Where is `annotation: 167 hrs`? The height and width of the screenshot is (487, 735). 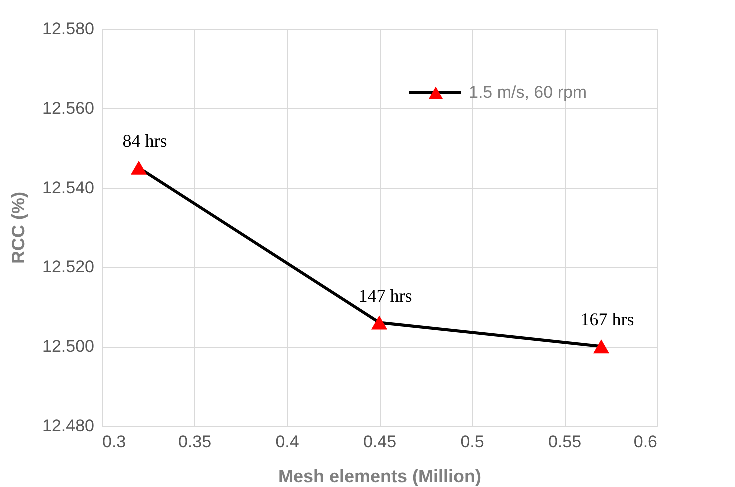
annotation: 167 hrs is located at coordinates (607, 320).